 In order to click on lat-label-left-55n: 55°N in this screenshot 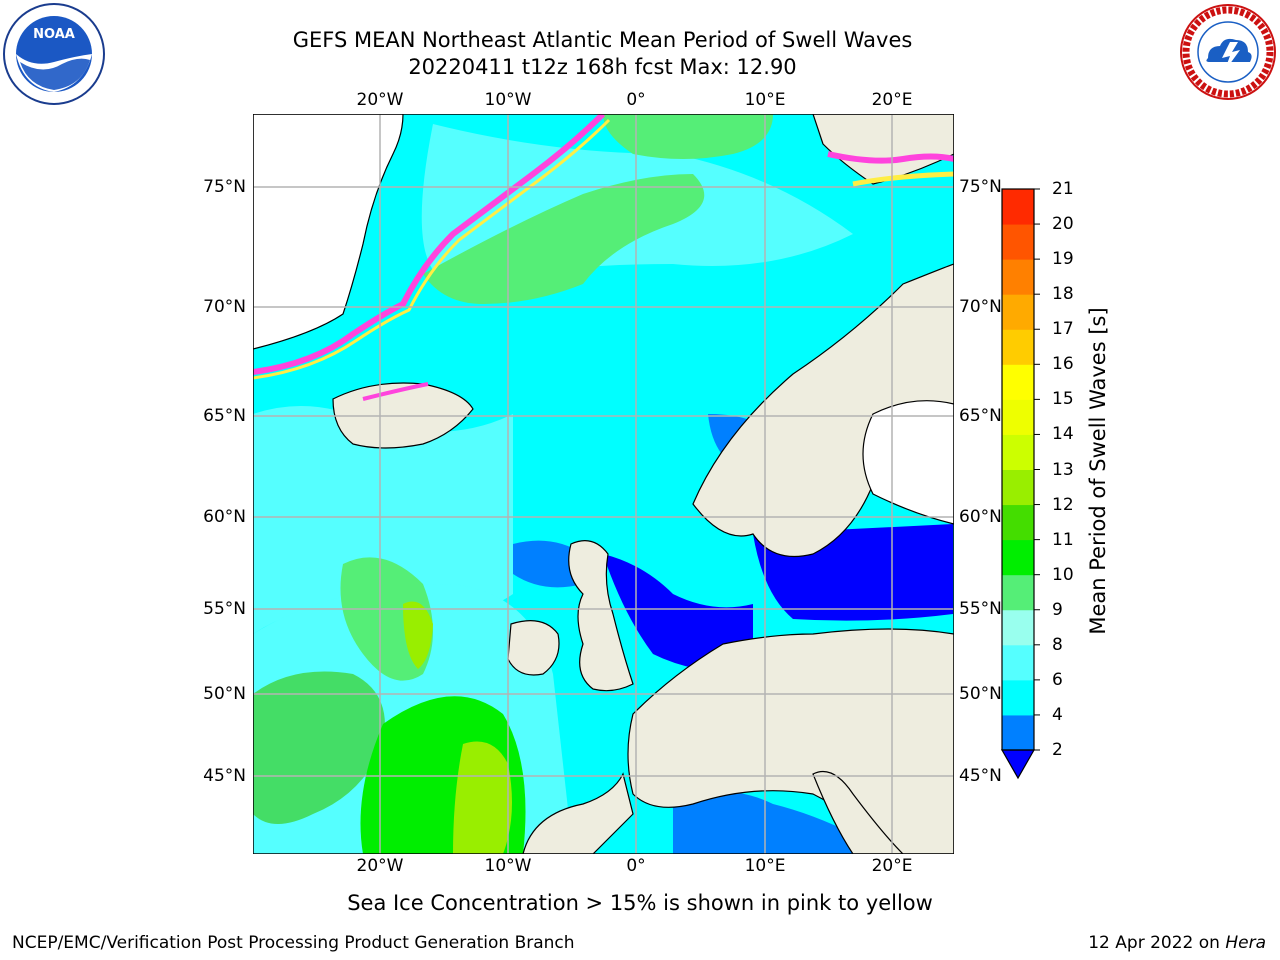, I will do `click(224, 609)`.